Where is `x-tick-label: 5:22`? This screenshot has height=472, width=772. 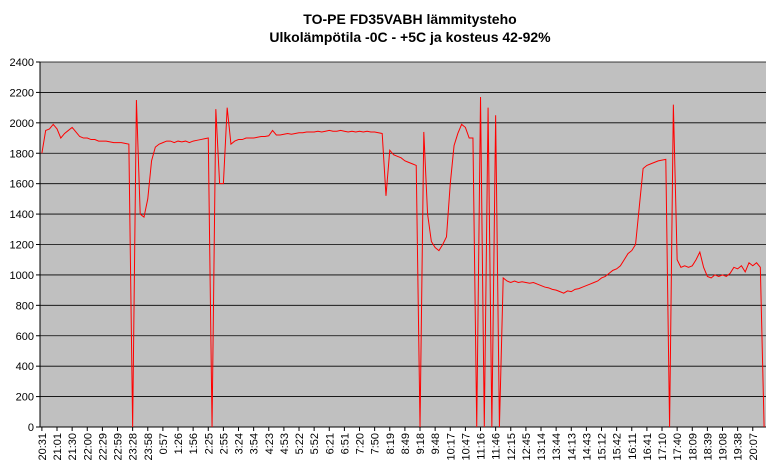
x-tick-label: 5:22 is located at coordinates (300, 443).